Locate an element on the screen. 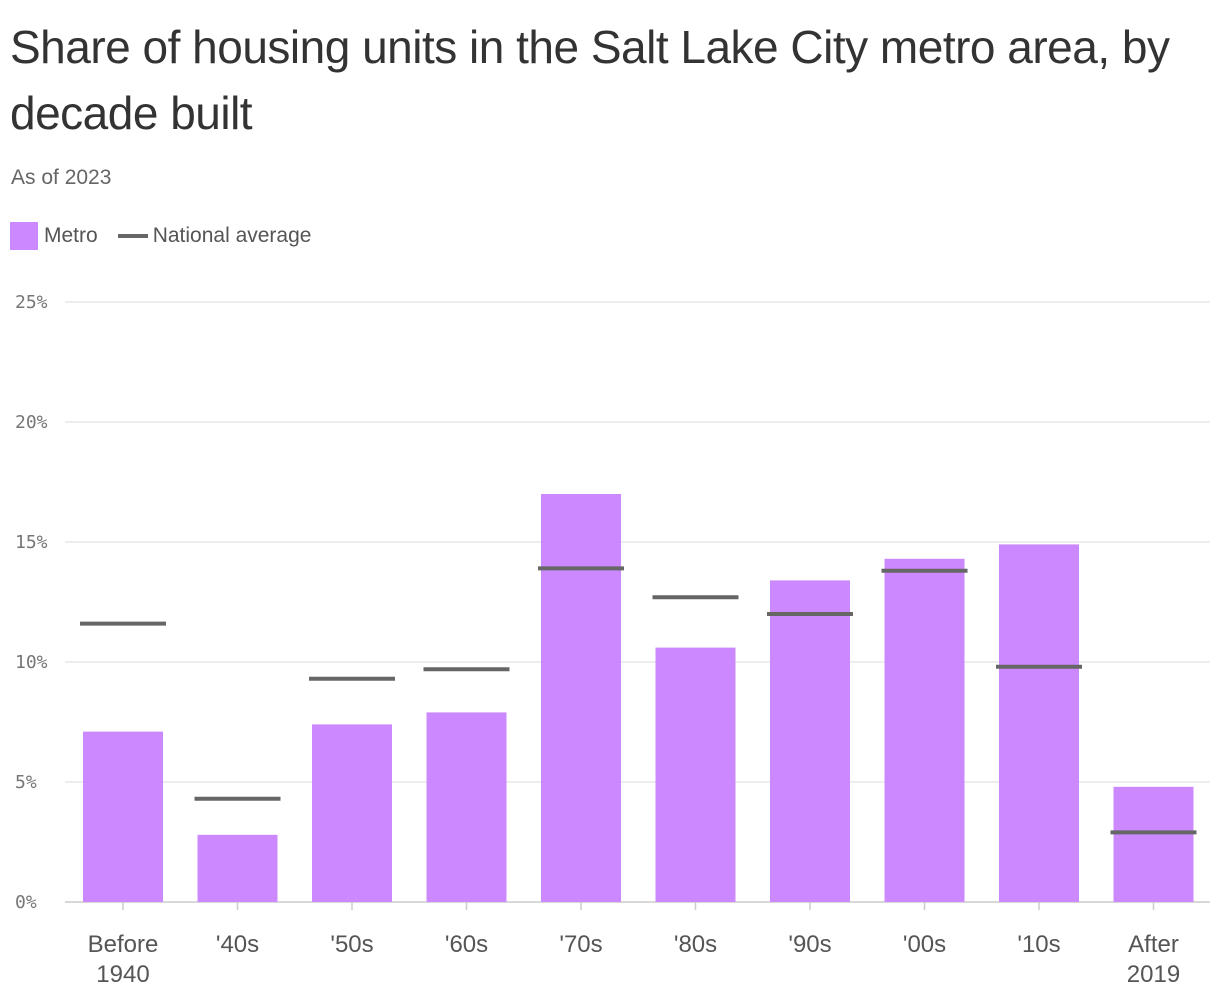 This screenshot has width=1220, height=1008. legend-item-national-average: National average is located at coordinates (214, 236).